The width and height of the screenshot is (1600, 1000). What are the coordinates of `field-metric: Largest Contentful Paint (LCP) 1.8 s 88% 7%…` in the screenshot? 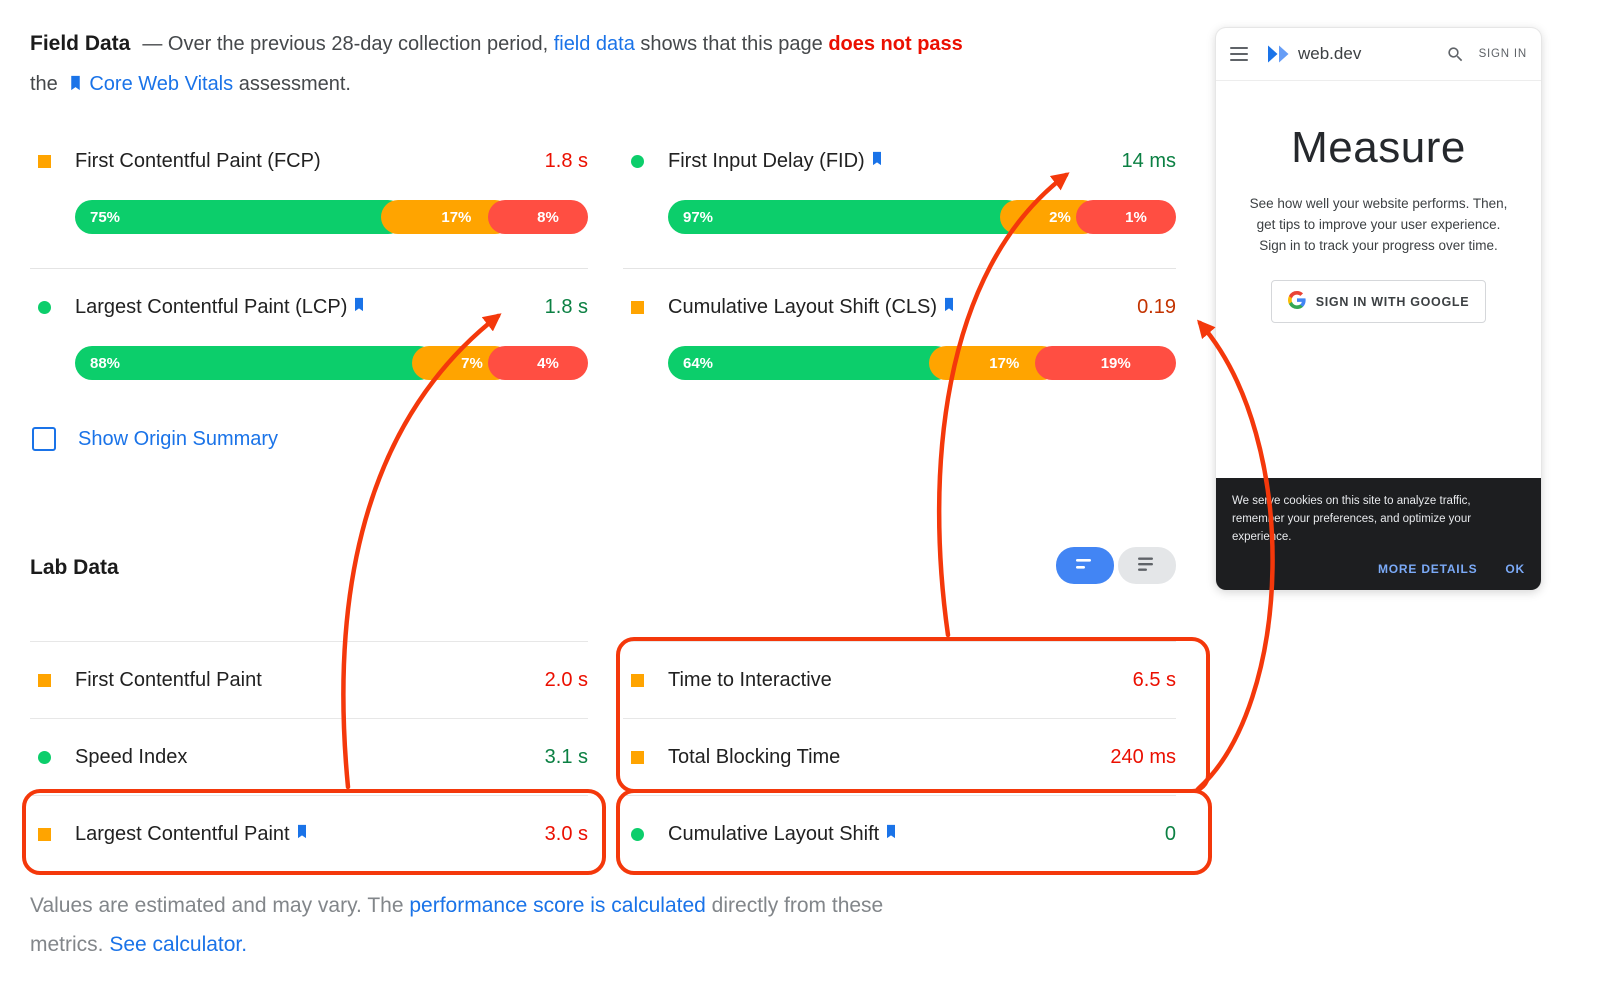 It's located at (309, 335).